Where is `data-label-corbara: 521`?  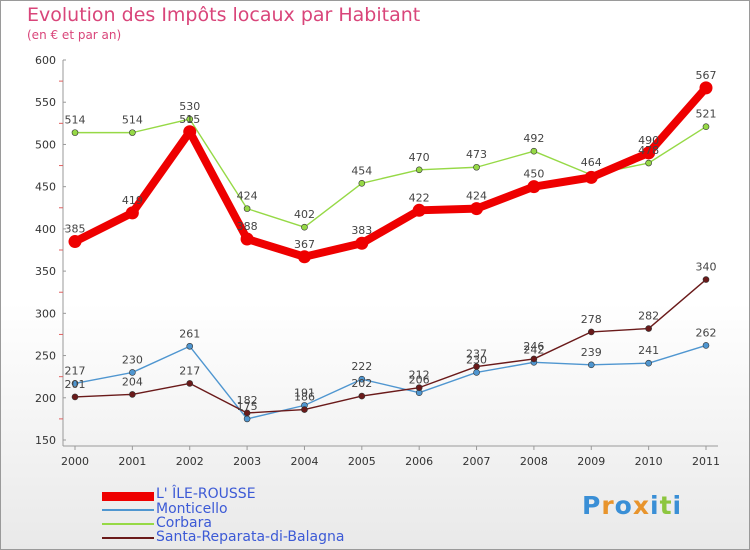 data-label-corbara: 521 is located at coordinates (706, 114).